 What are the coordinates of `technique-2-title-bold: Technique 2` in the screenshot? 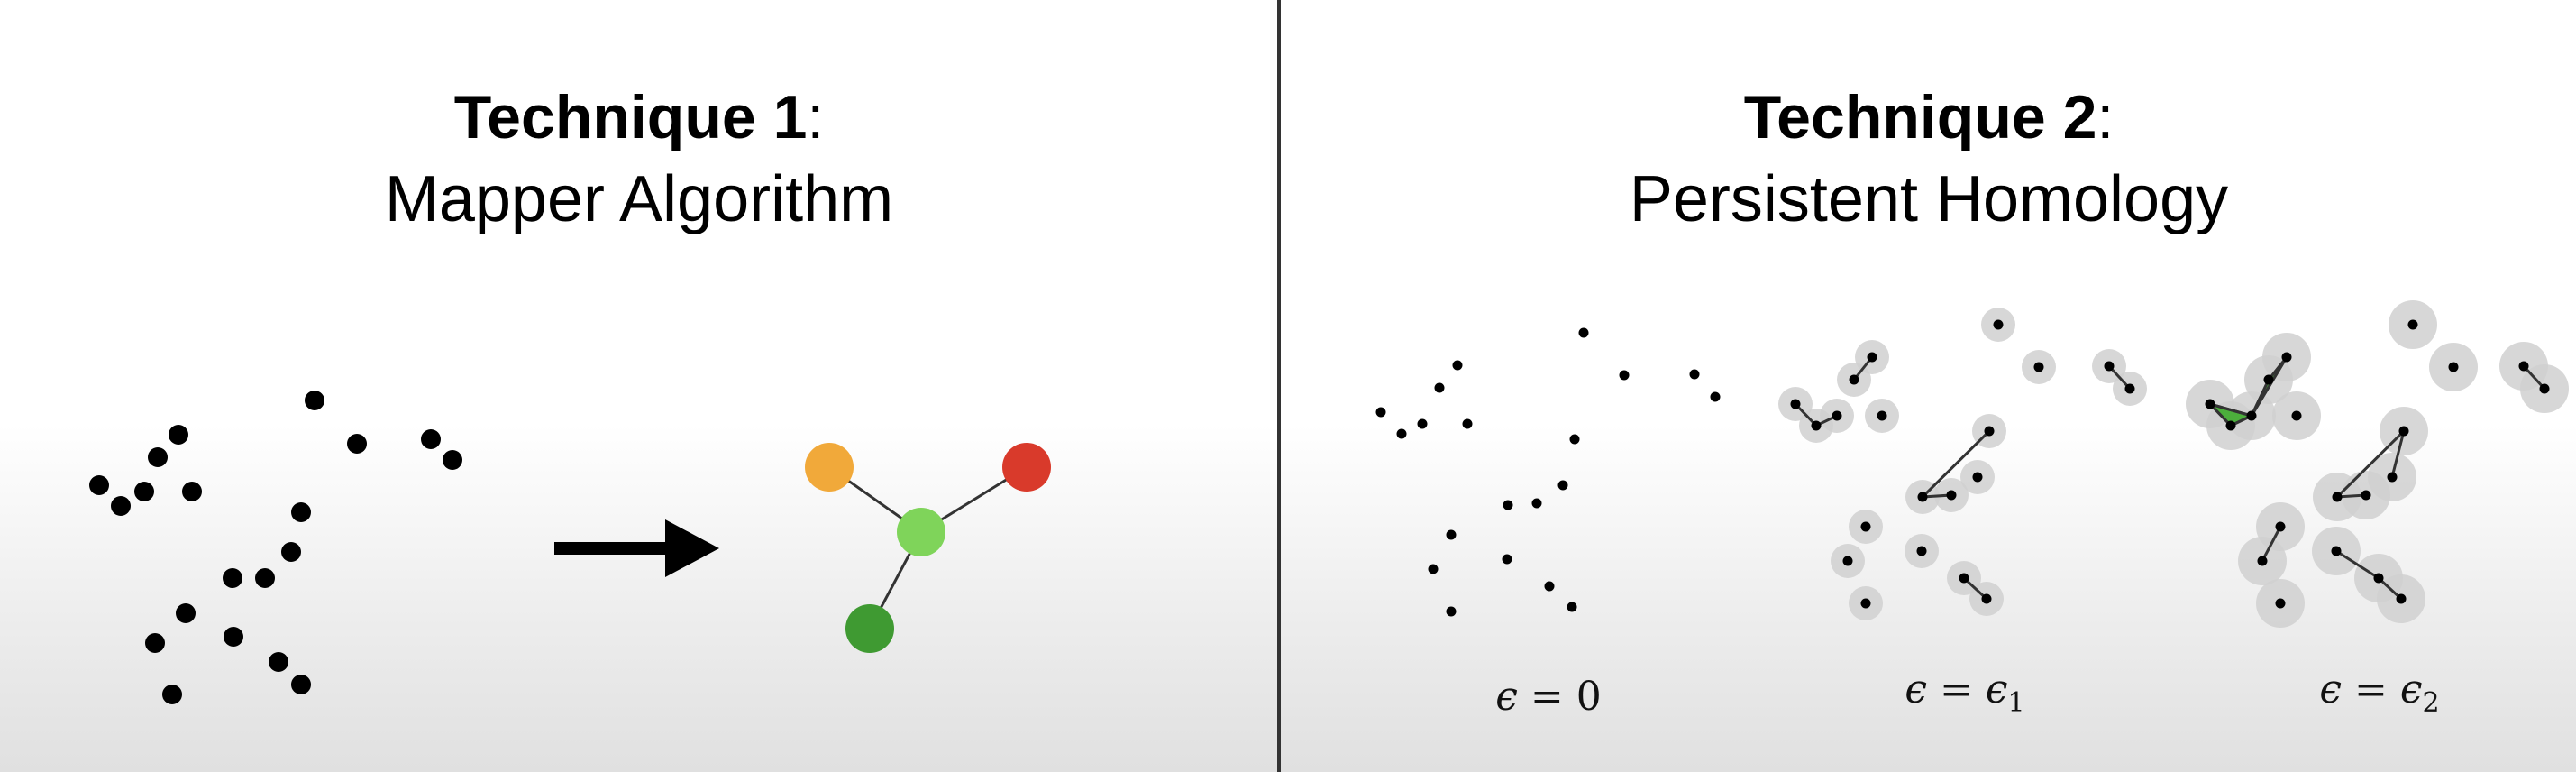 It's located at (1920, 118).